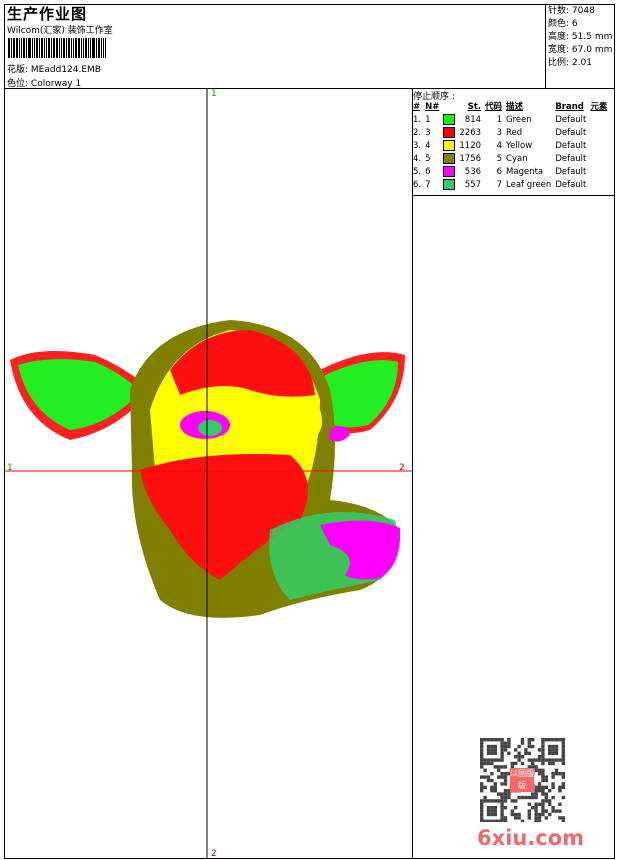 Image resolution: width=620 pixels, height=860 pixels. What do you see at coordinates (417, 133) in the screenshot?
I see `row-index: 2.` at bounding box center [417, 133].